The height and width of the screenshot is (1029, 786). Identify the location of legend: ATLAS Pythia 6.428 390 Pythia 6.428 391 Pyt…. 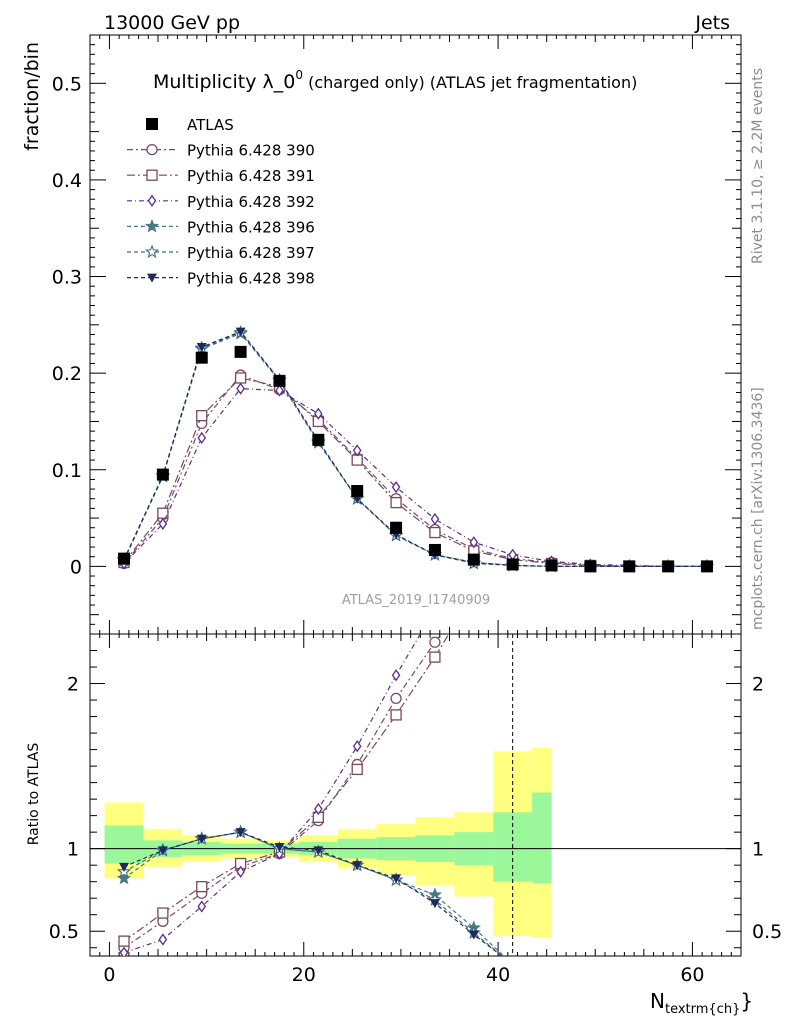
(221, 202).